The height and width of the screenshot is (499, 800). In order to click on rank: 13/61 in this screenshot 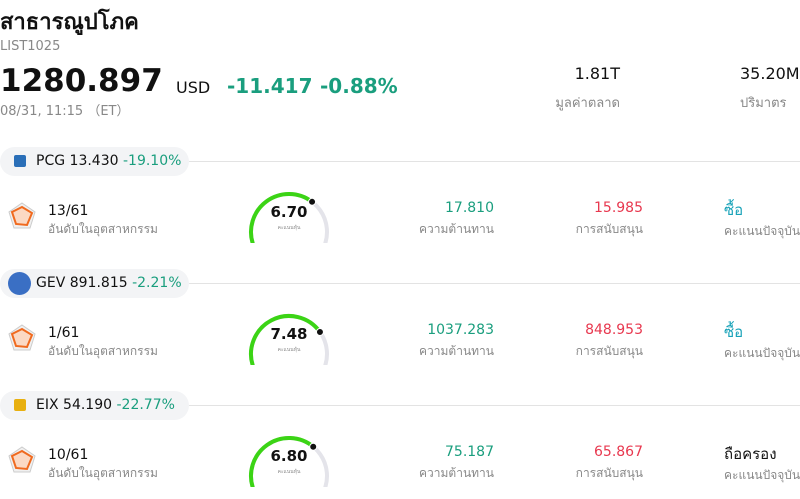, I will do `click(68, 211)`.